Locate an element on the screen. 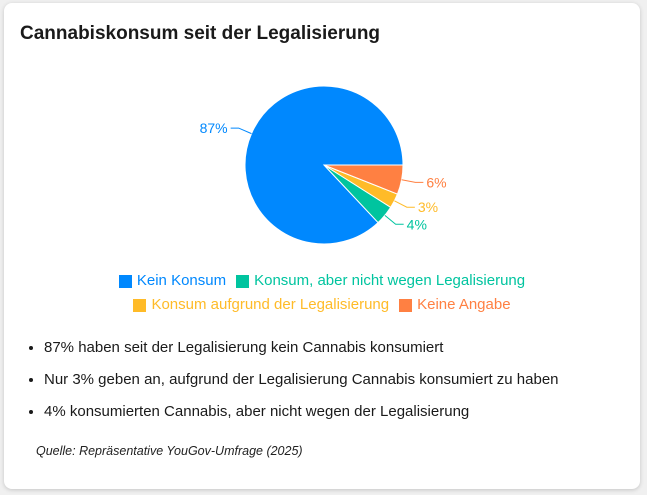  legend-item-keine-angabe: Keine Angabe is located at coordinates (455, 305).